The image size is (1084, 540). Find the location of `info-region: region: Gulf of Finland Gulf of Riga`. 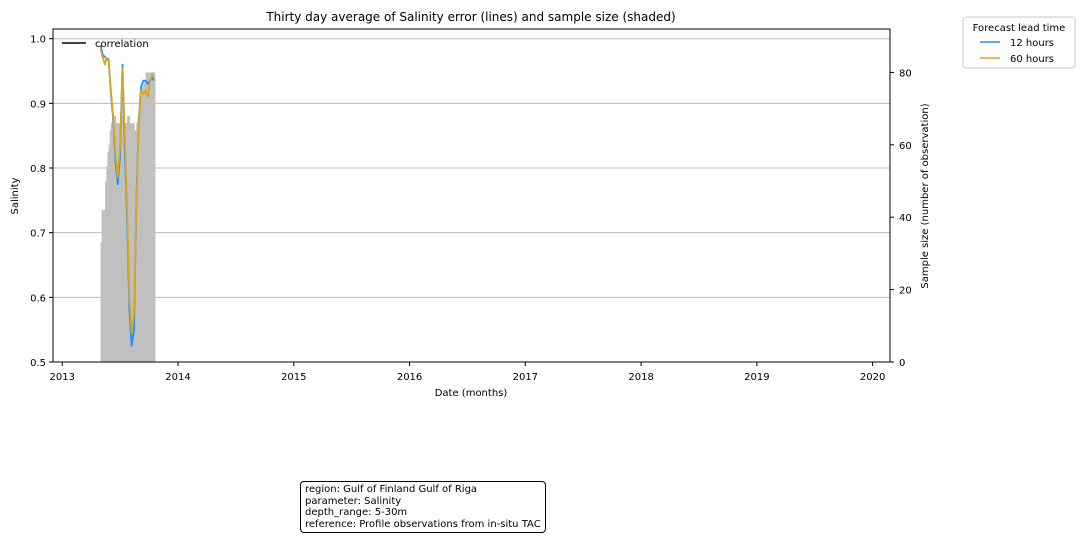

info-region: region: Gulf of Finland Gulf of Riga is located at coordinates (391, 489).